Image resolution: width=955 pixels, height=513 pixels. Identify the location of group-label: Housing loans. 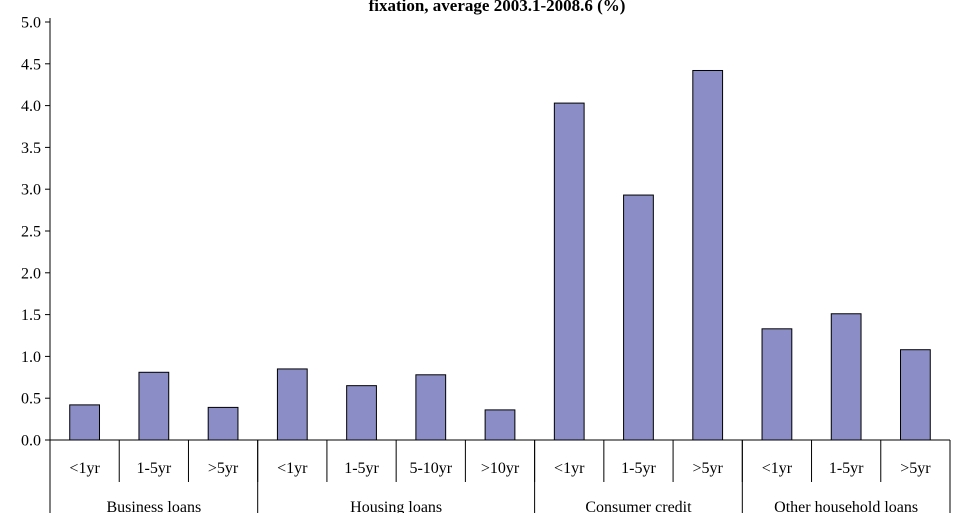
(396, 506).